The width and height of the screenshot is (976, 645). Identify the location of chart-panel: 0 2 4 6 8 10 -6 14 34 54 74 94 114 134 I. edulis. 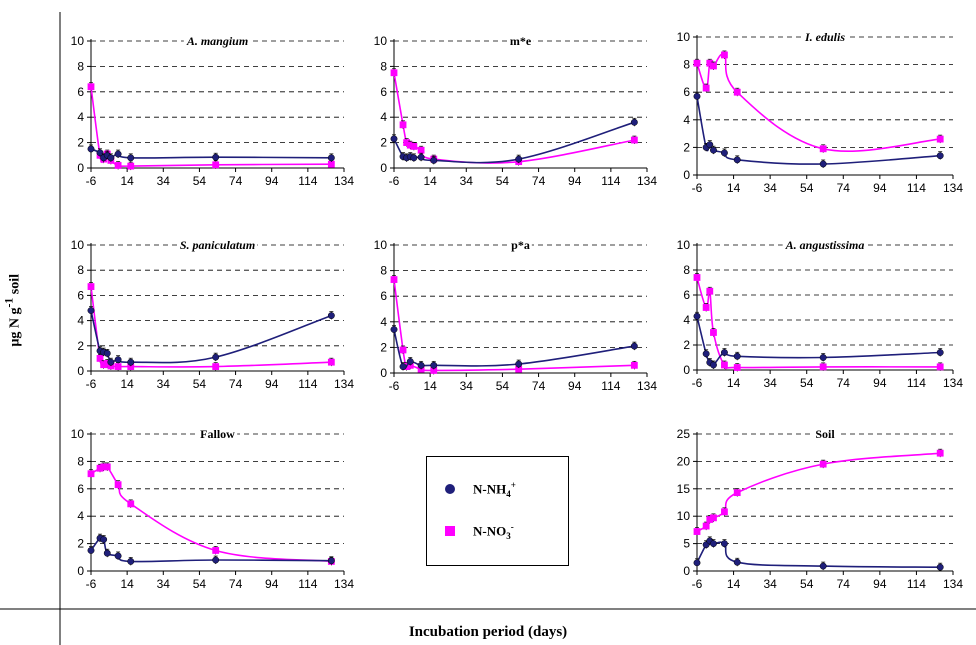
(820, 112).